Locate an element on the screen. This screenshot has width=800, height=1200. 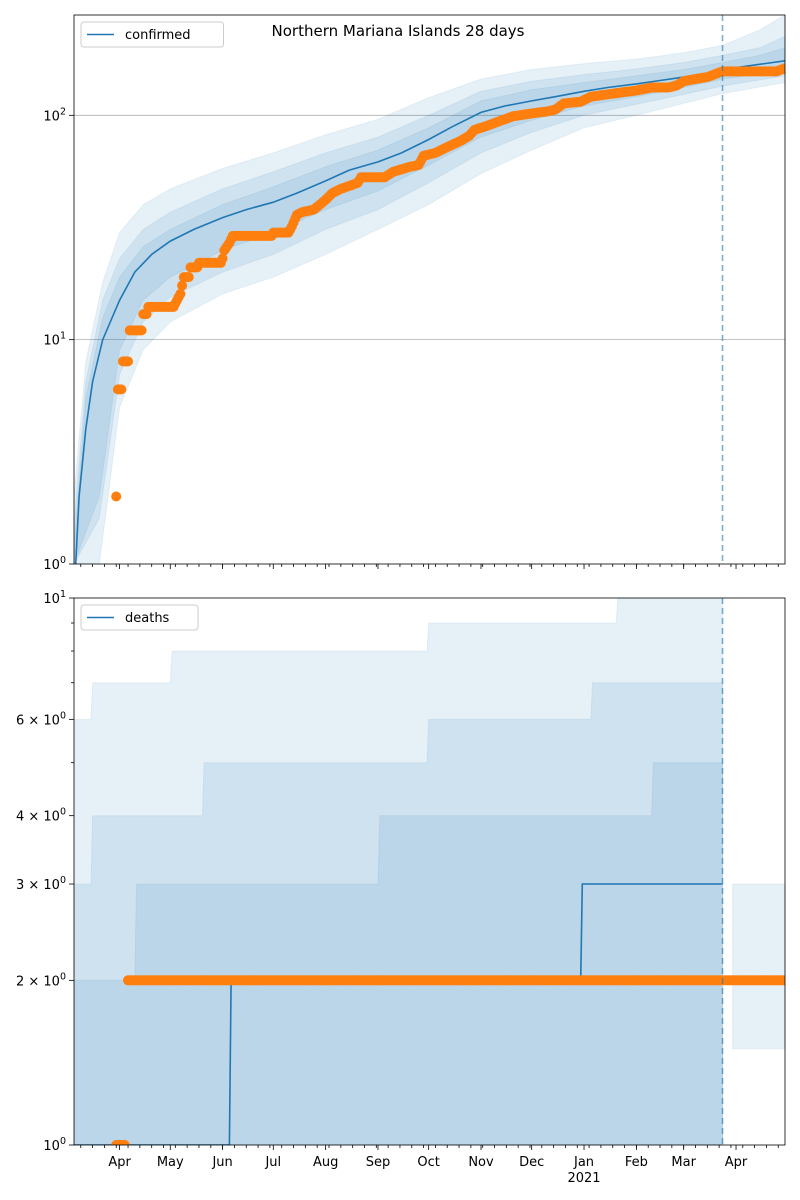
legend: deaths is located at coordinates (139, 617).